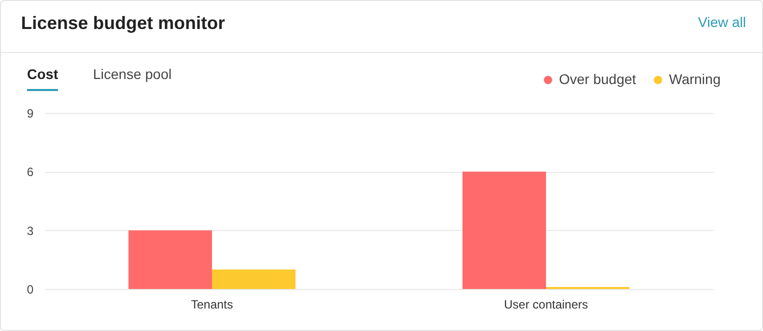 The width and height of the screenshot is (763, 331). Describe the element at coordinates (30, 289) in the screenshot. I see `y-tick-label: 0` at that location.